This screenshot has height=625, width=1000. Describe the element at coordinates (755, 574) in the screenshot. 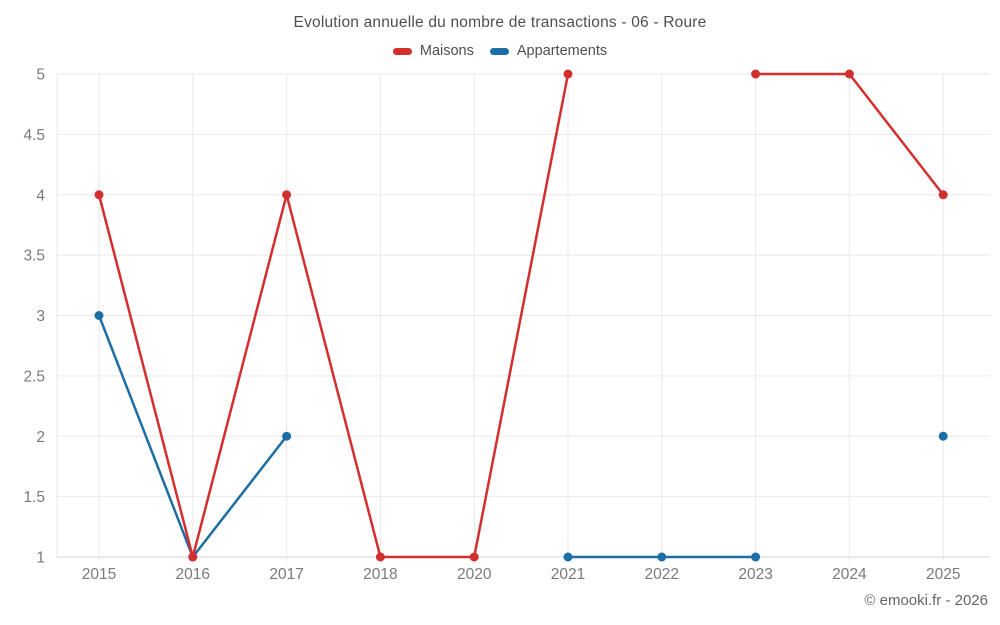

I see `x-axis-tick-label: 2023` at that location.